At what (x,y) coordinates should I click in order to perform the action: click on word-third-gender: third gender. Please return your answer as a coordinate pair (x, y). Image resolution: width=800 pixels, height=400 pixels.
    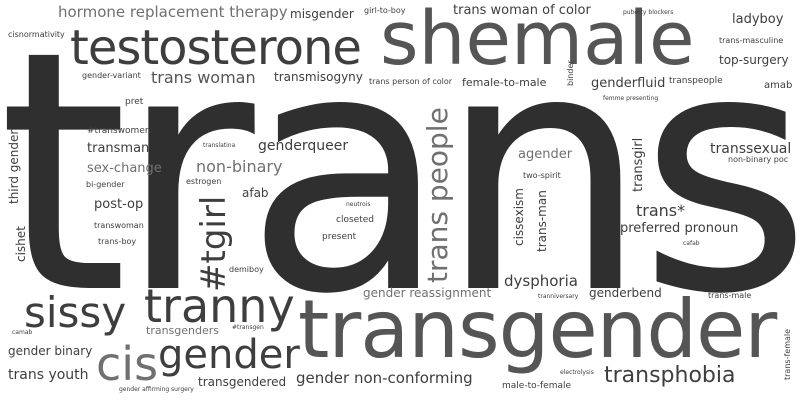
    Looking at the image, I should click on (14, 166).